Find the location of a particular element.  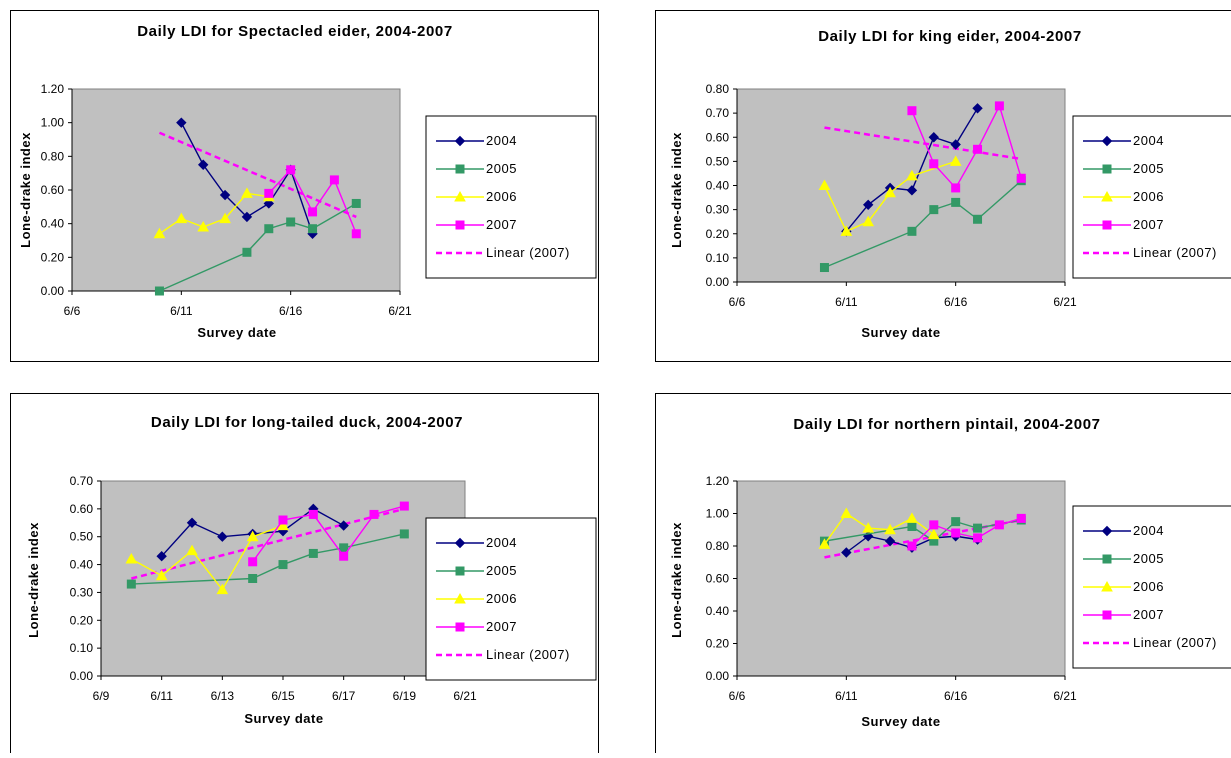

x-tick-label: 6/9 is located at coordinates (101, 696).